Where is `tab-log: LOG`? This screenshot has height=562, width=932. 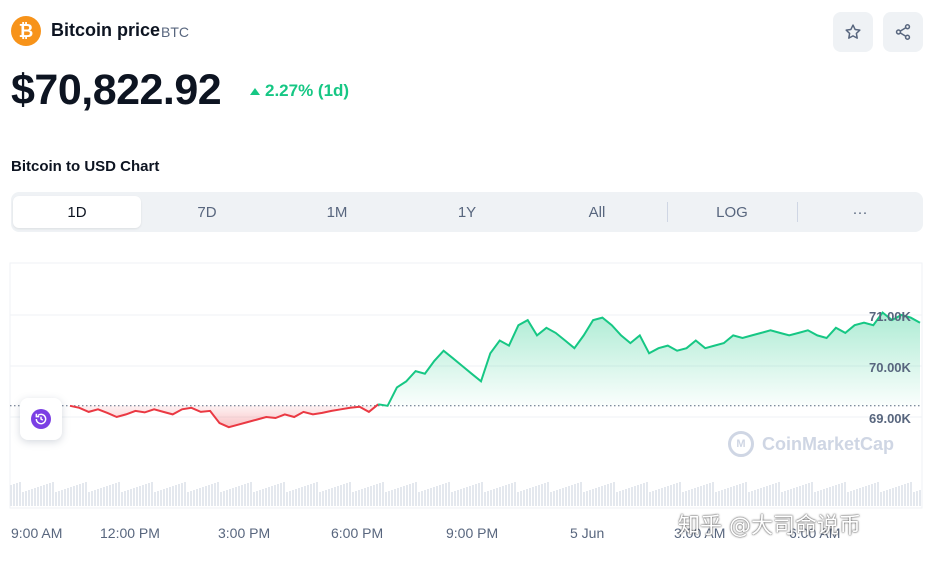
tab-log: LOG is located at coordinates (732, 212).